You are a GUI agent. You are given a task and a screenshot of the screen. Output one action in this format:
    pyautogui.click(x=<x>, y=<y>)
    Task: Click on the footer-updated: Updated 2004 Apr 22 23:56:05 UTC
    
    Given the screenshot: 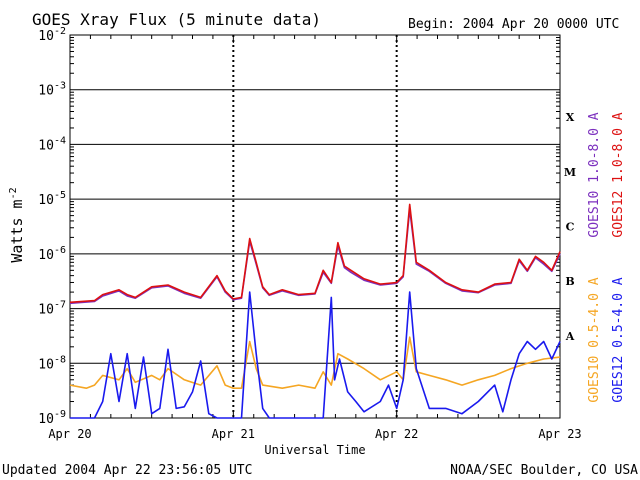 What is the action you would take?
    pyautogui.click(x=127, y=470)
    